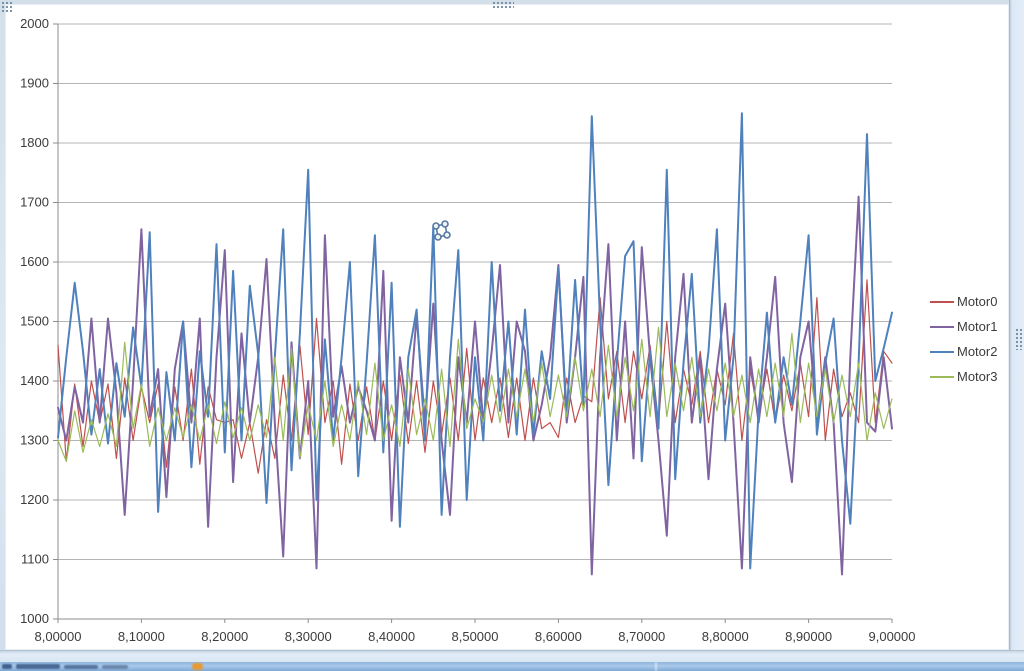 This screenshot has height=671, width=1024. I want to click on x-axis-label: 8,20000, so click(224, 636).